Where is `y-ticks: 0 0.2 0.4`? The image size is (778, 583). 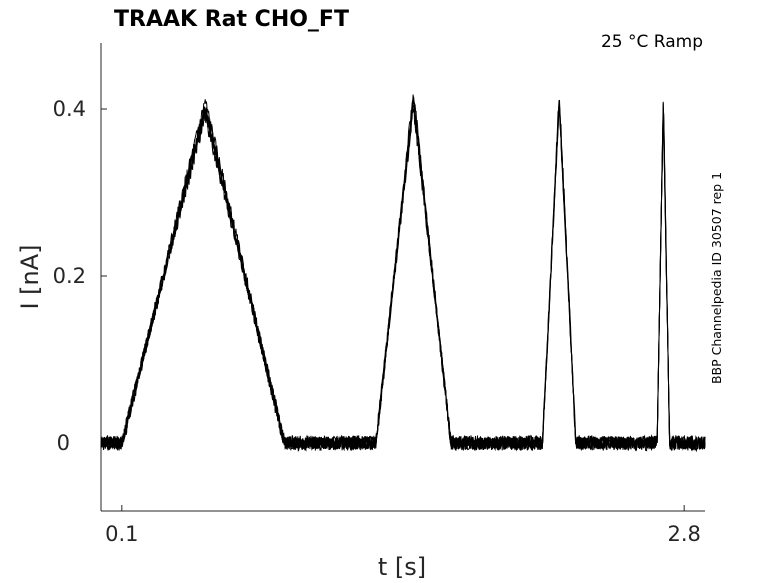 y-ticks: 0 0.2 0.4 is located at coordinates (80, 276).